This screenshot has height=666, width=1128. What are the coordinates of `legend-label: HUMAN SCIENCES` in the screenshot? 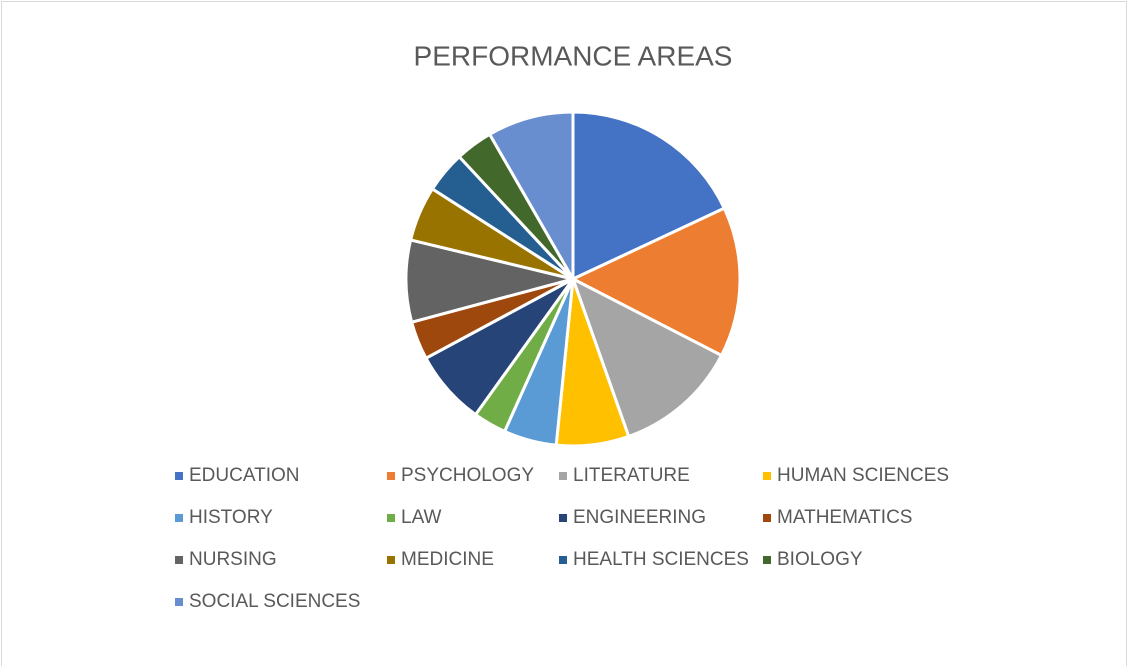 It's located at (863, 475).